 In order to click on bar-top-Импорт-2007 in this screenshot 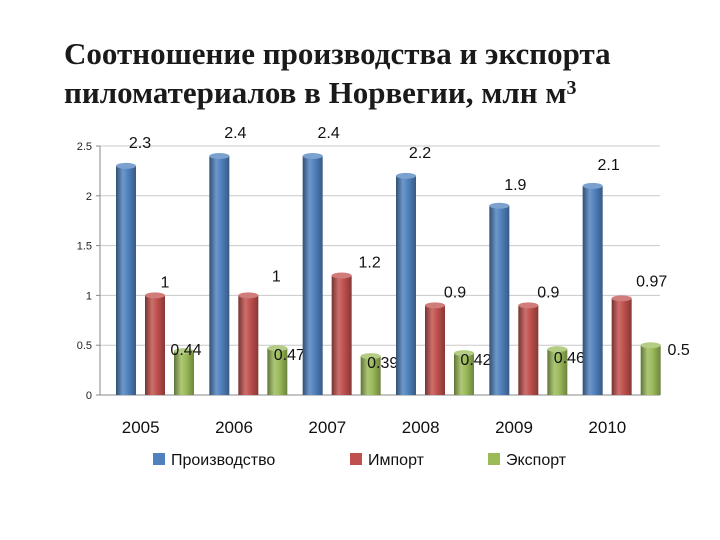, I will do `click(341, 275)`.